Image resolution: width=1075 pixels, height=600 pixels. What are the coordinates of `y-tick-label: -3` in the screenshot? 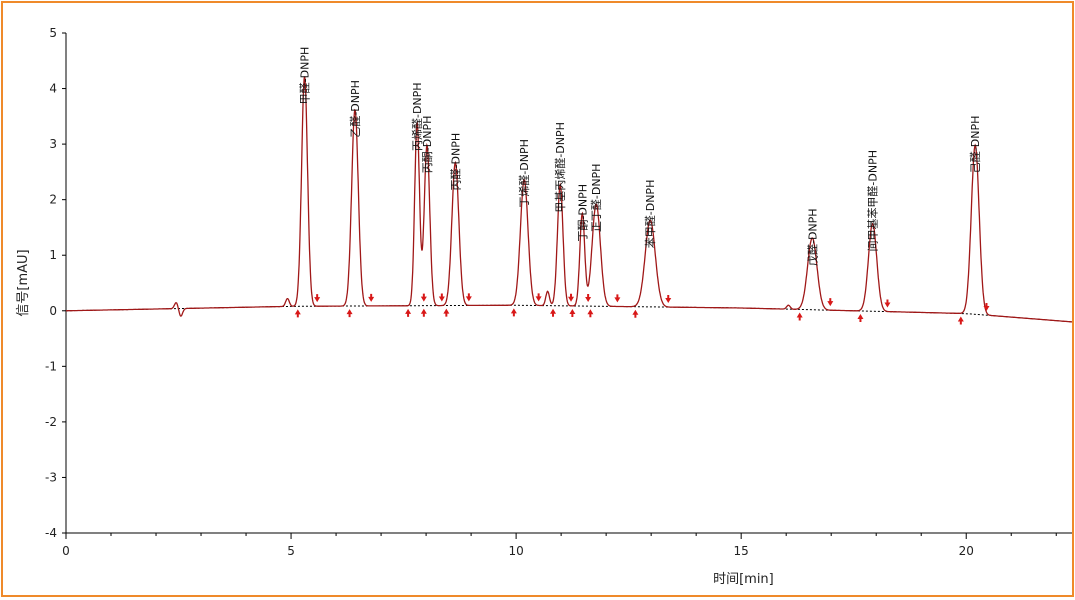 It's located at (51, 477).